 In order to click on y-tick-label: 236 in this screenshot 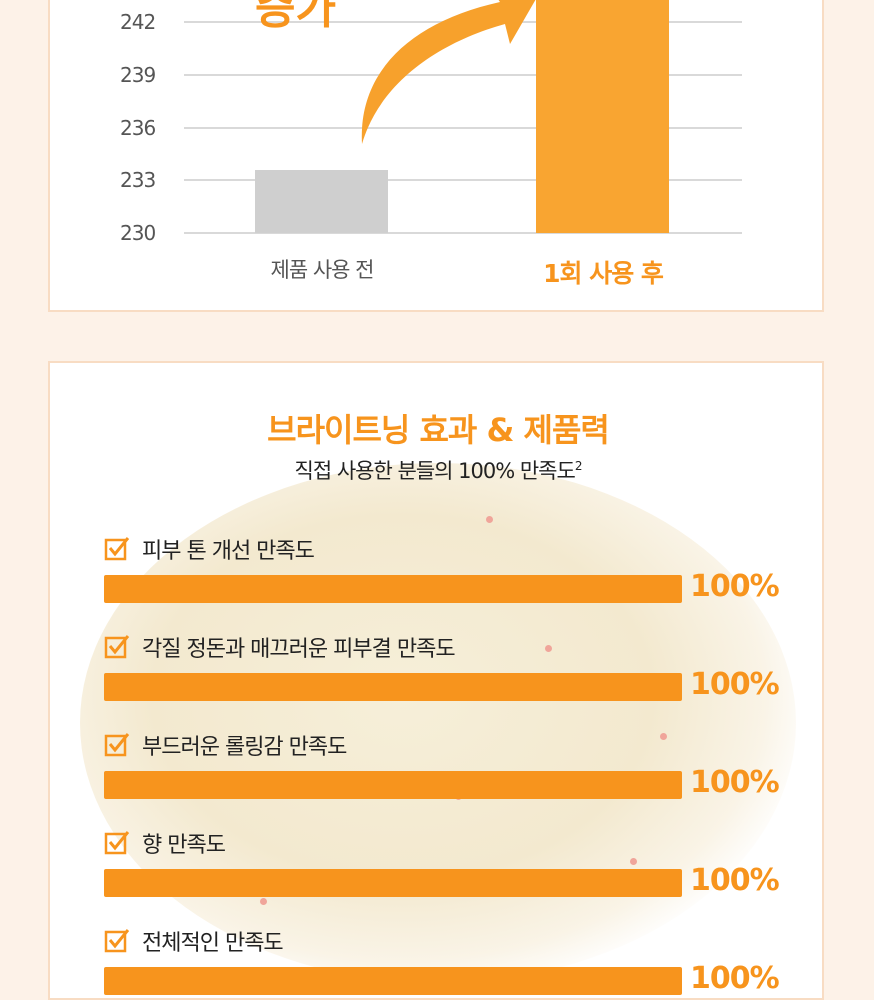, I will do `click(138, 127)`.